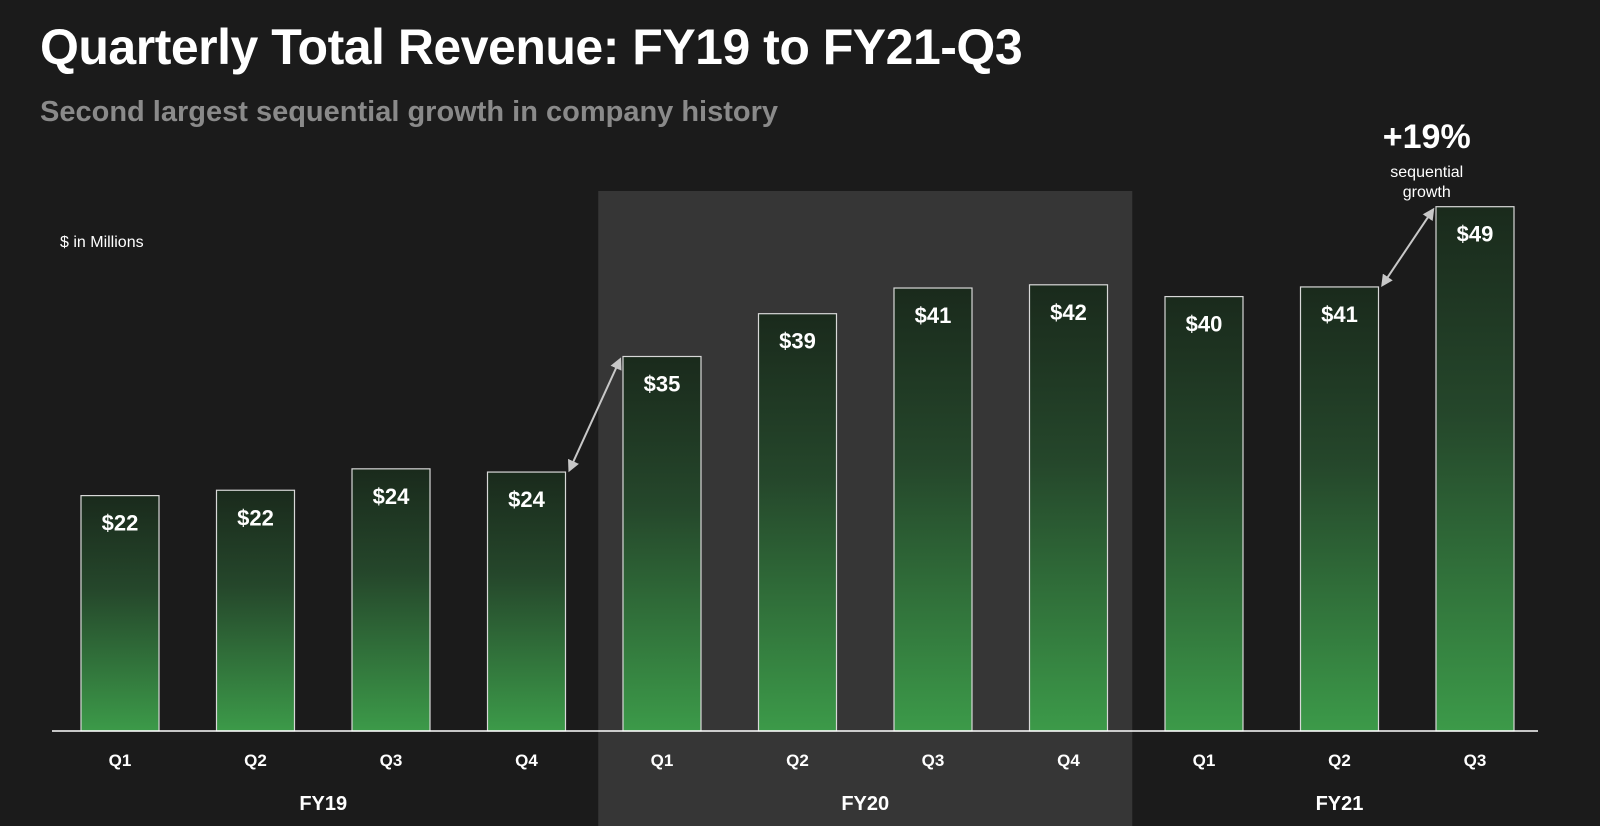  I want to click on bar-fy20-q2, so click(797, 522).